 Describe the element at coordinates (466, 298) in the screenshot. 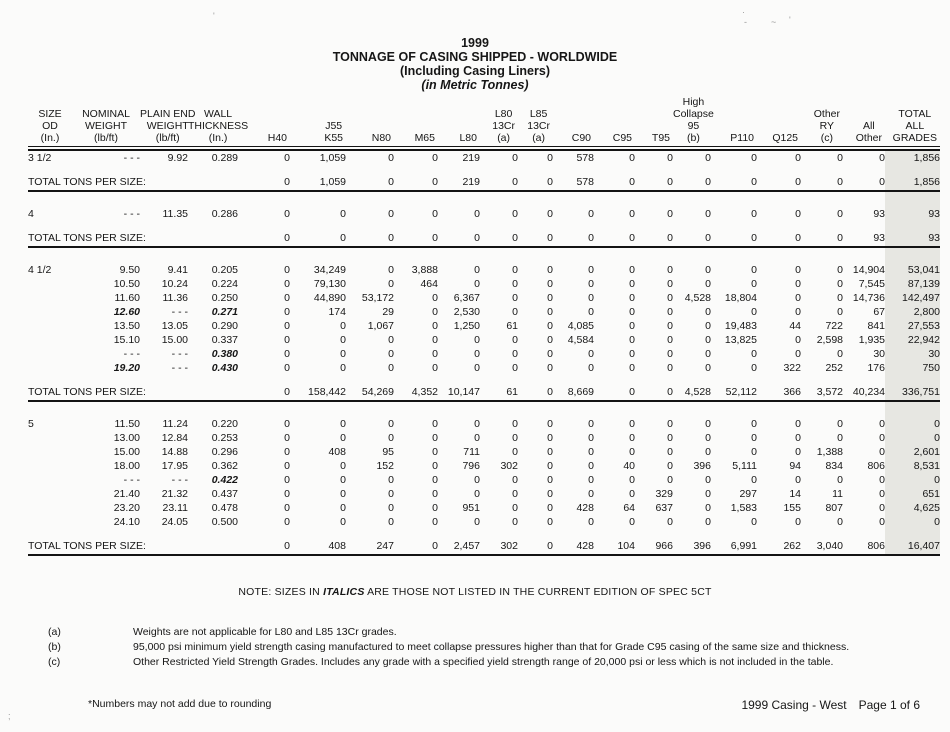

I see `tonnage-cell: 6,367` at that location.